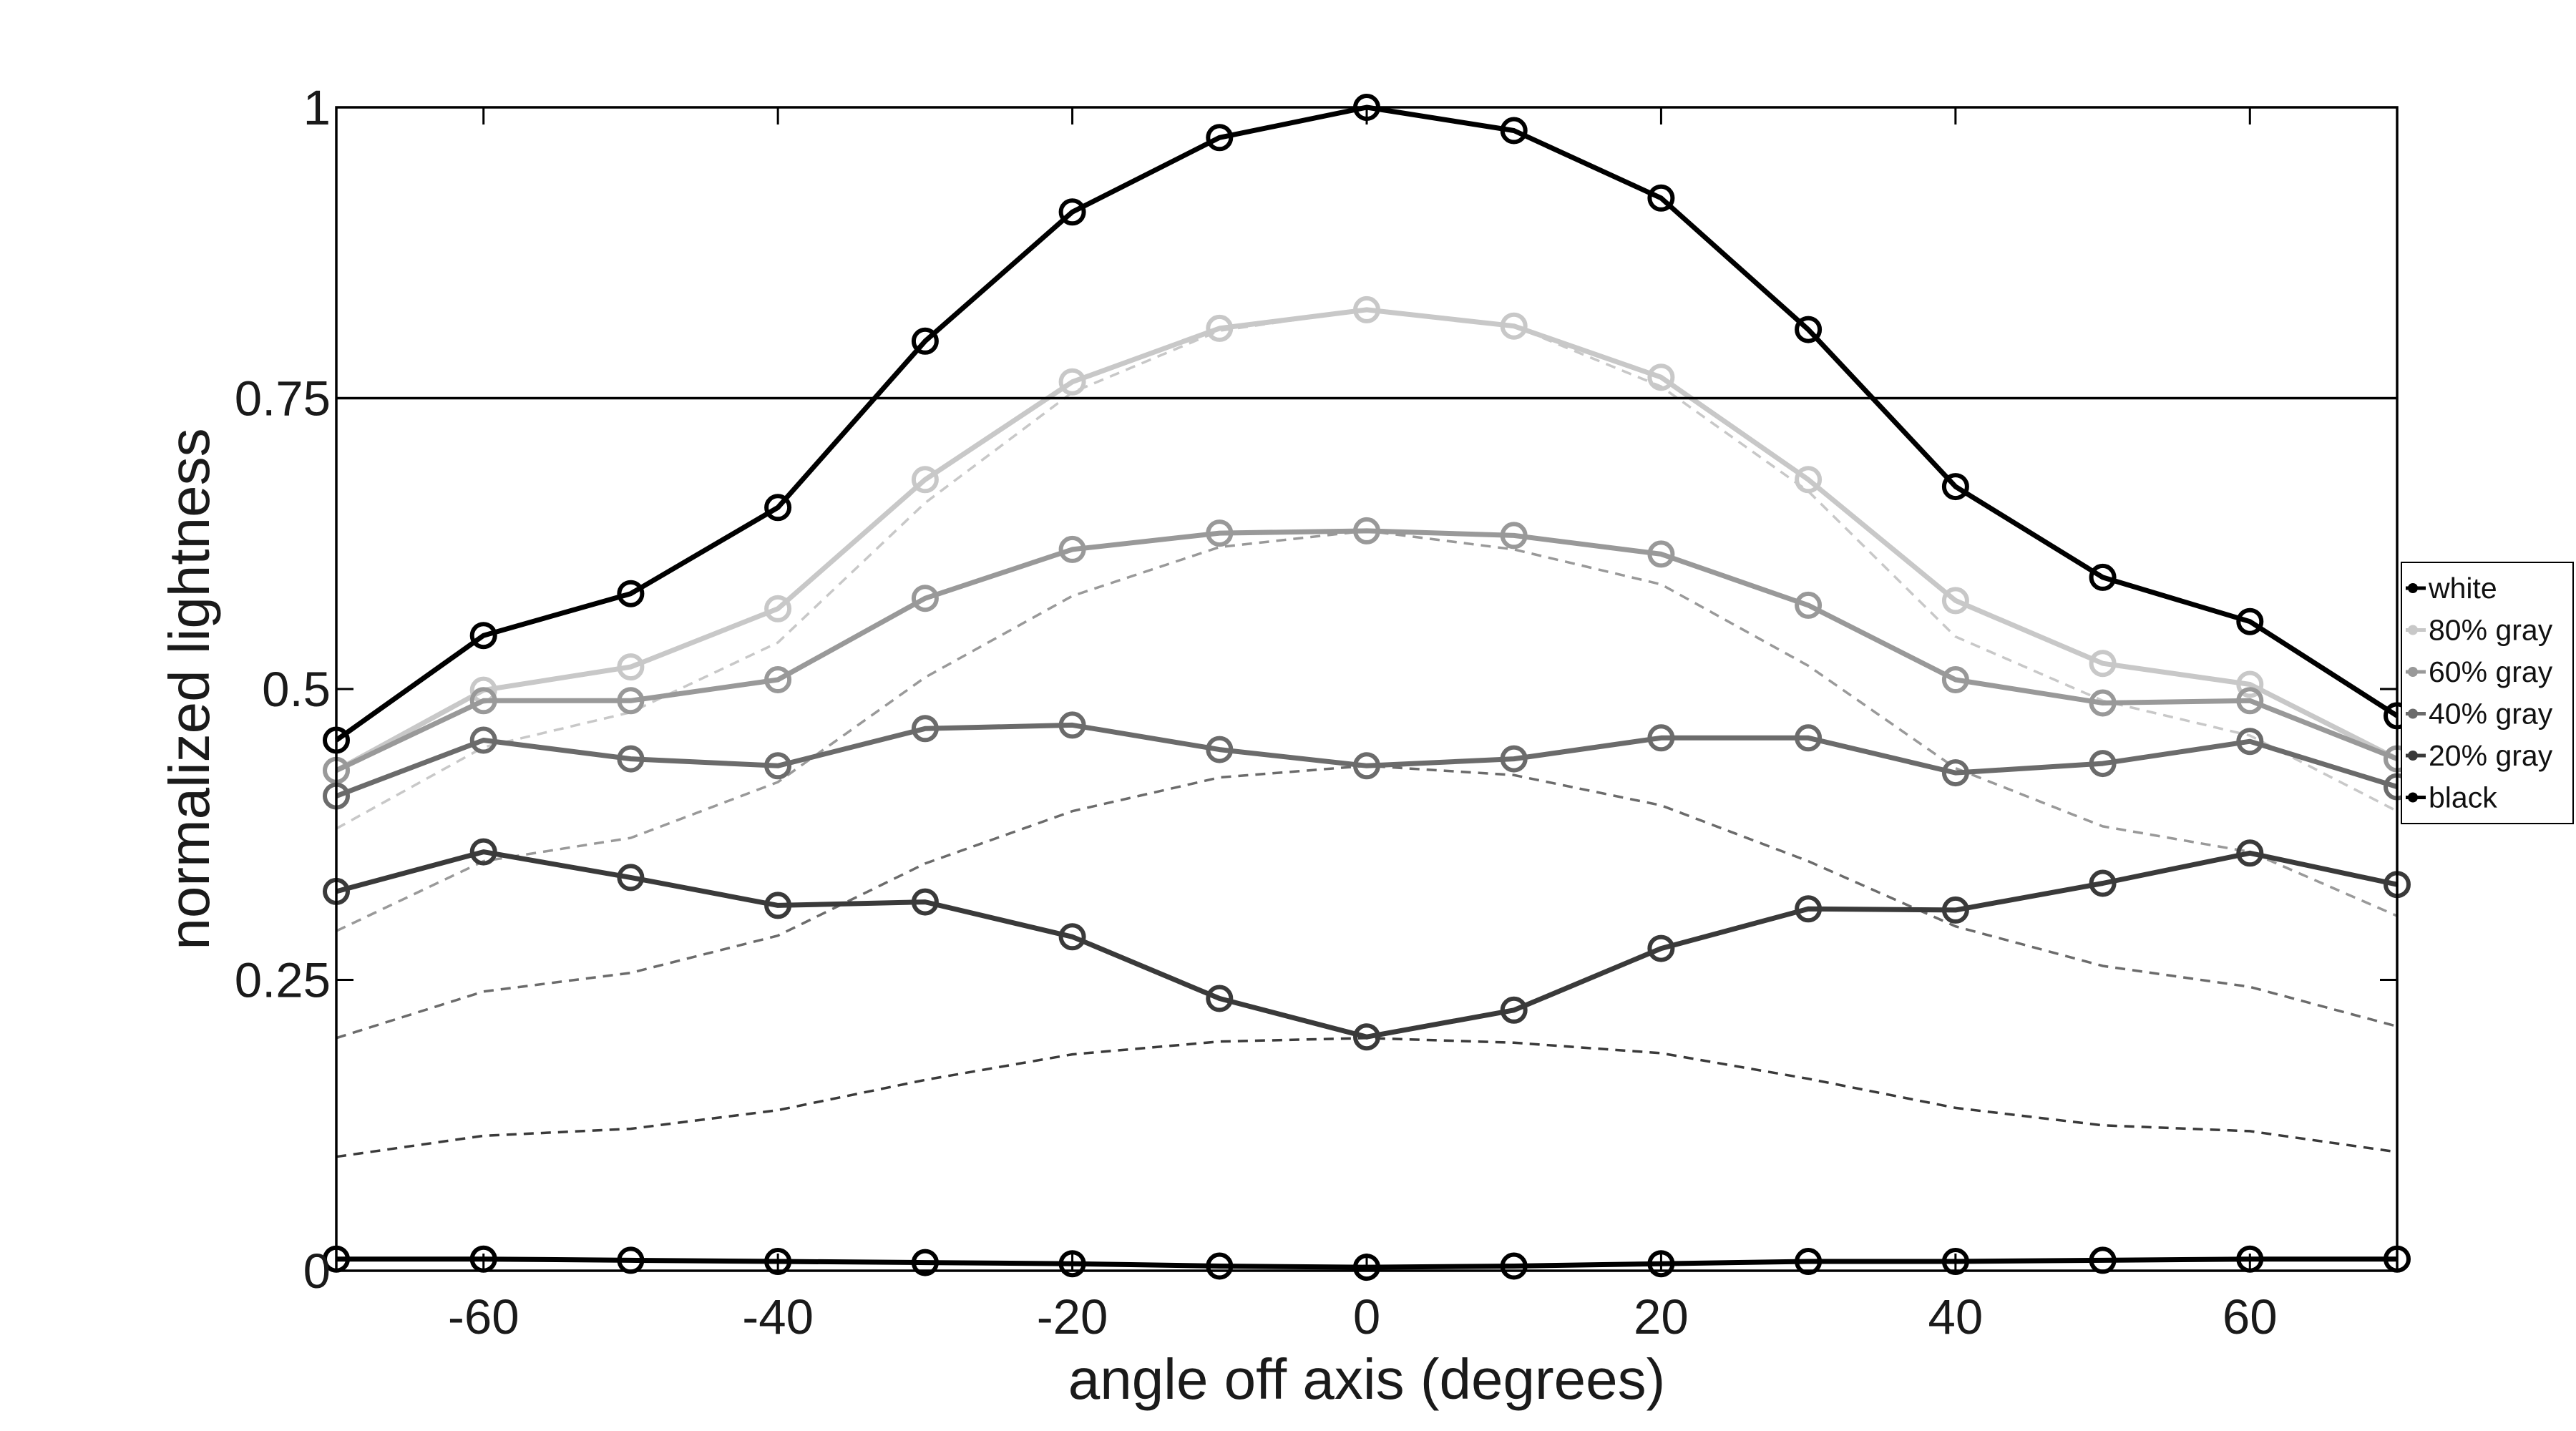 The height and width of the screenshot is (1431, 2576). Describe the element at coordinates (296, 689) in the screenshot. I see `y-tick-label: 0.5` at that location.